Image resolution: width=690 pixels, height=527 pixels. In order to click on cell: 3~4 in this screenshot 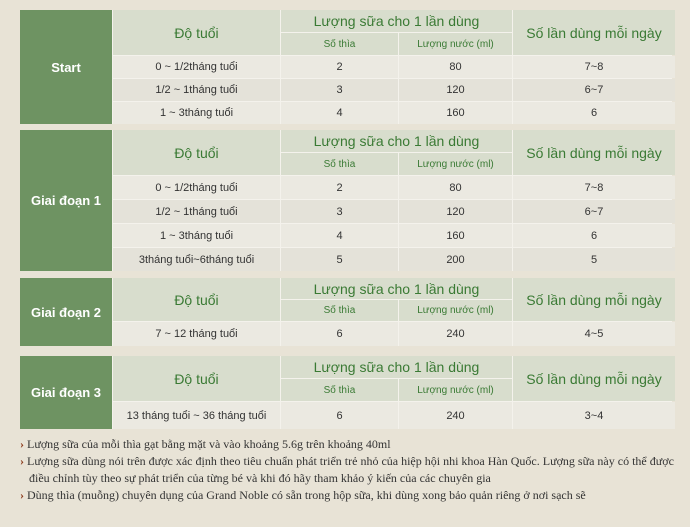, I will do `click(594, 415)`.